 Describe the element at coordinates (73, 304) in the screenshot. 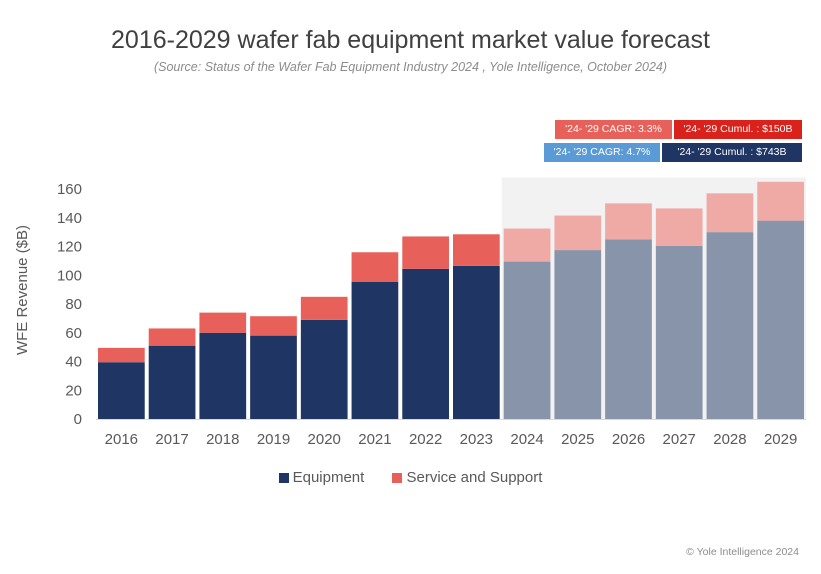

I see `y-tick-label: 80` at that location.